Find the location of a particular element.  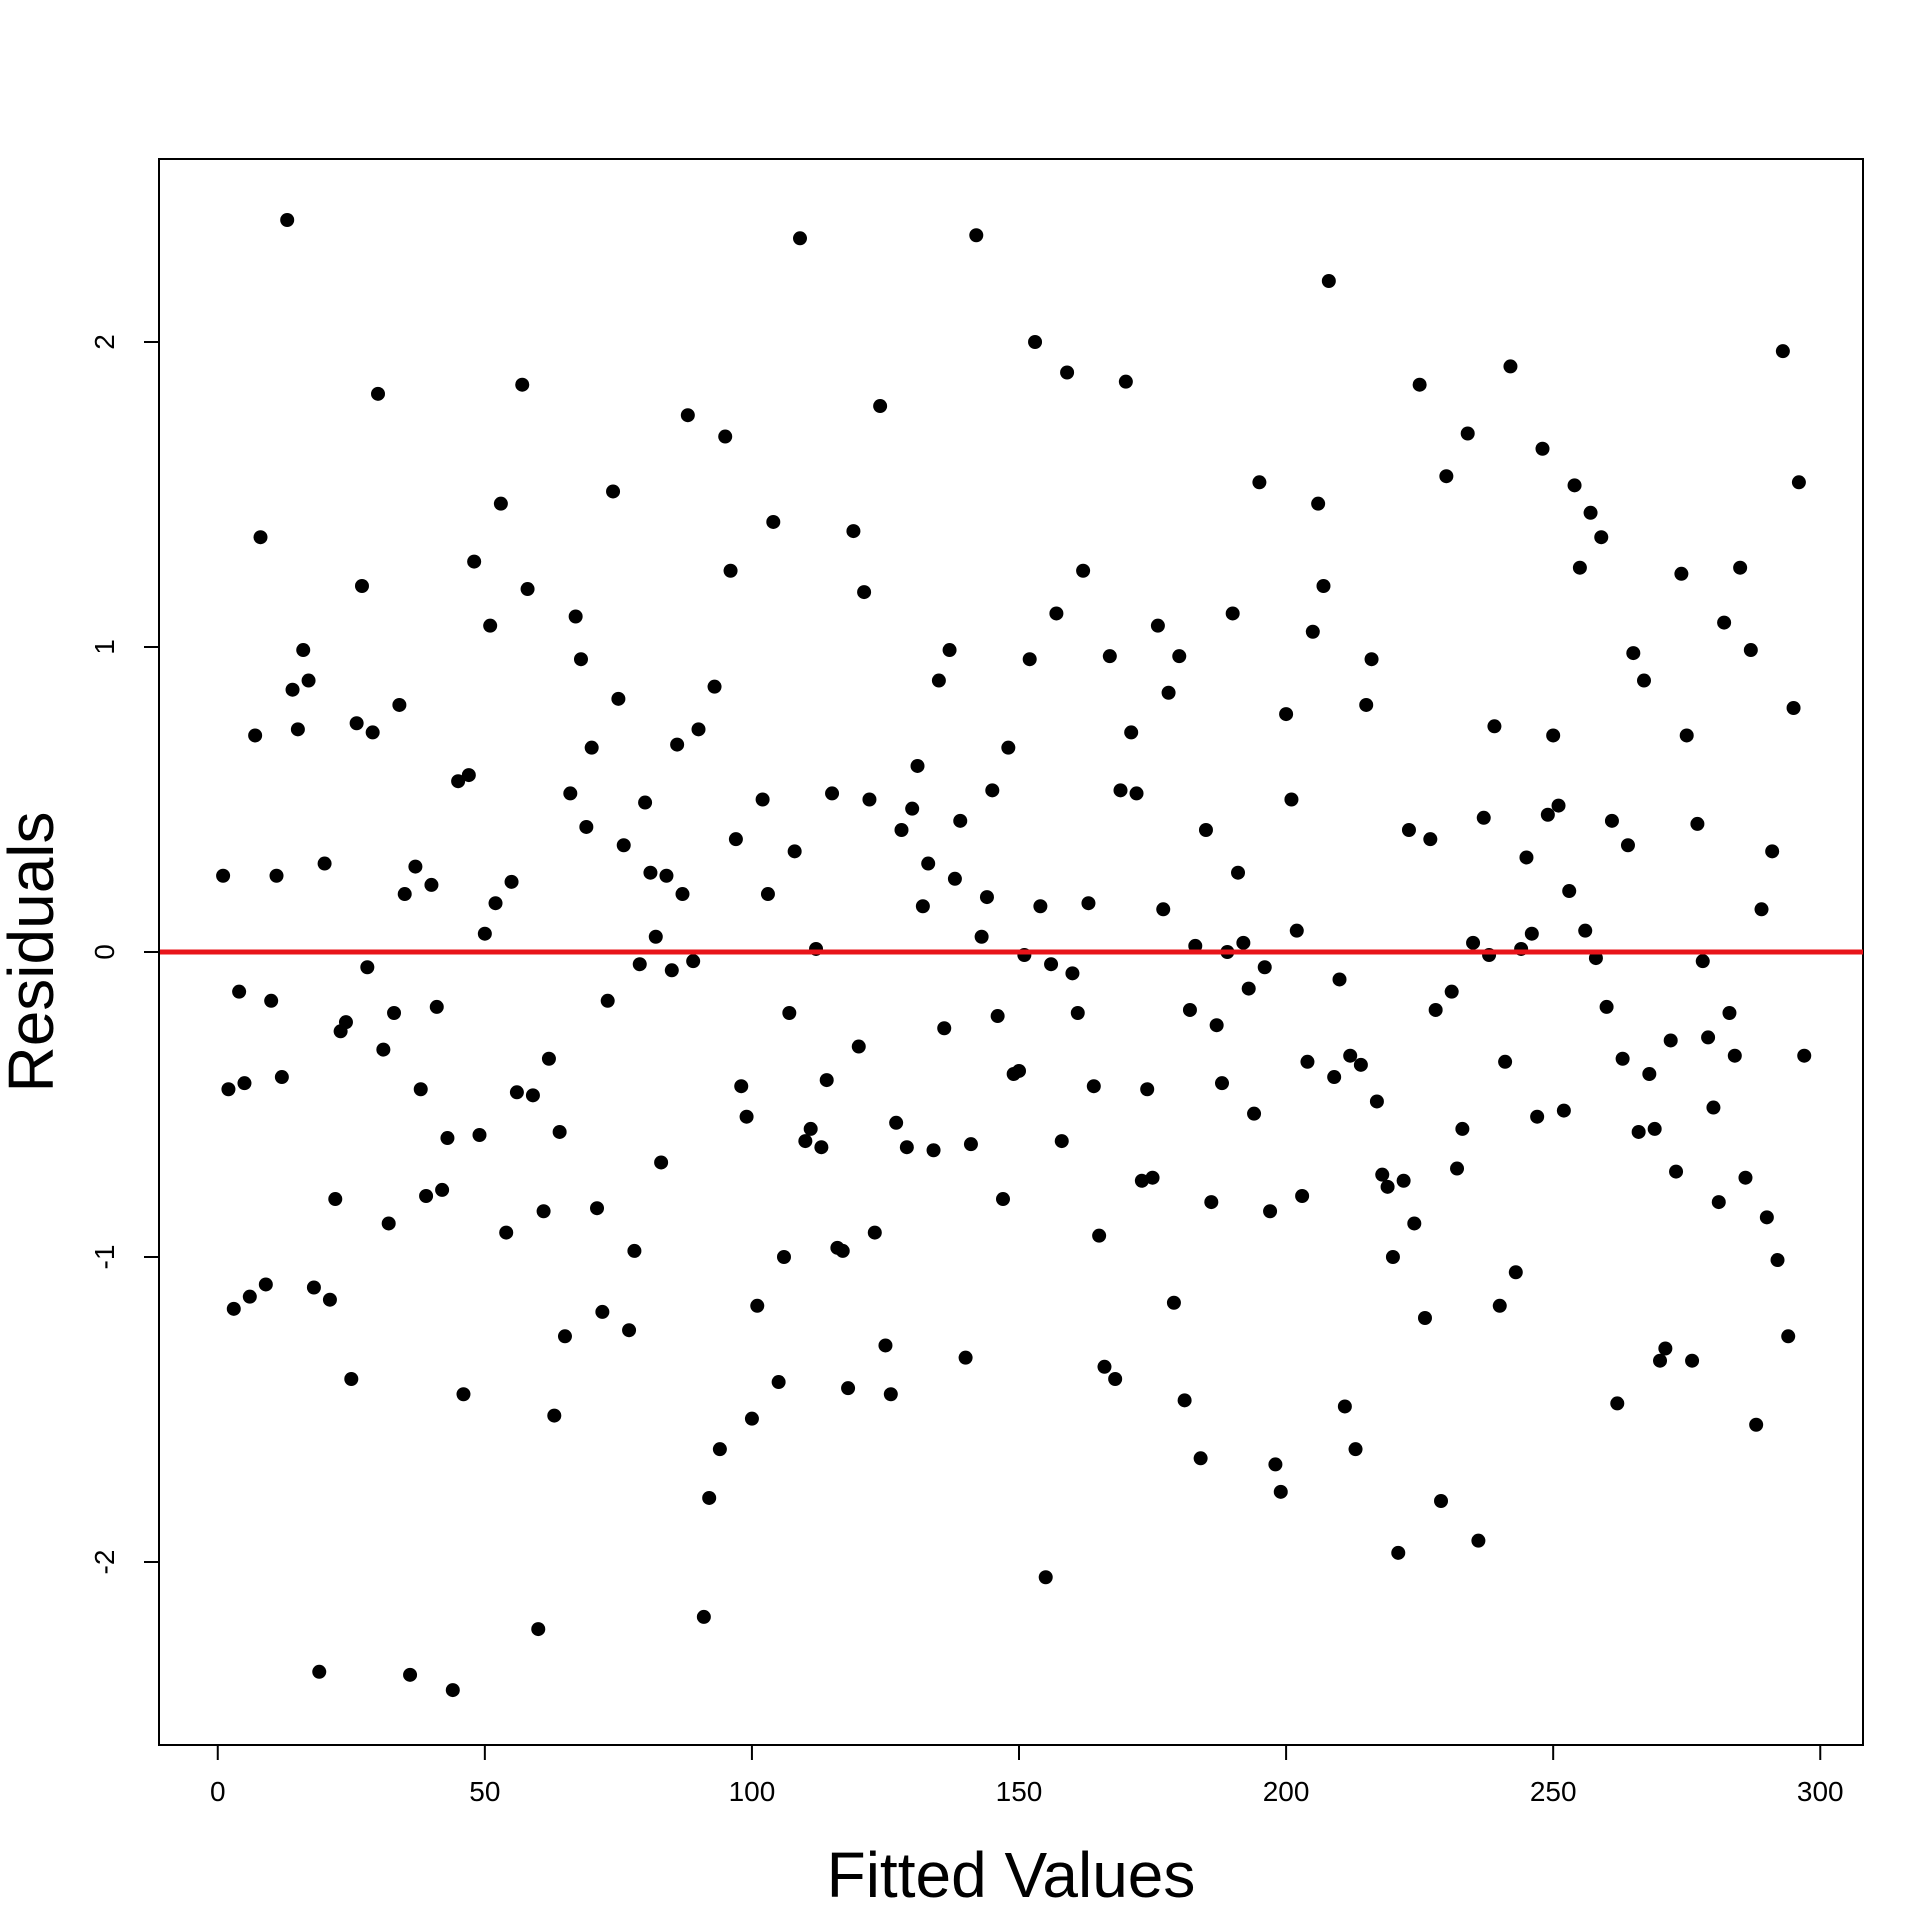

y-tick-label: 2 is located at coordinates (104, 342).